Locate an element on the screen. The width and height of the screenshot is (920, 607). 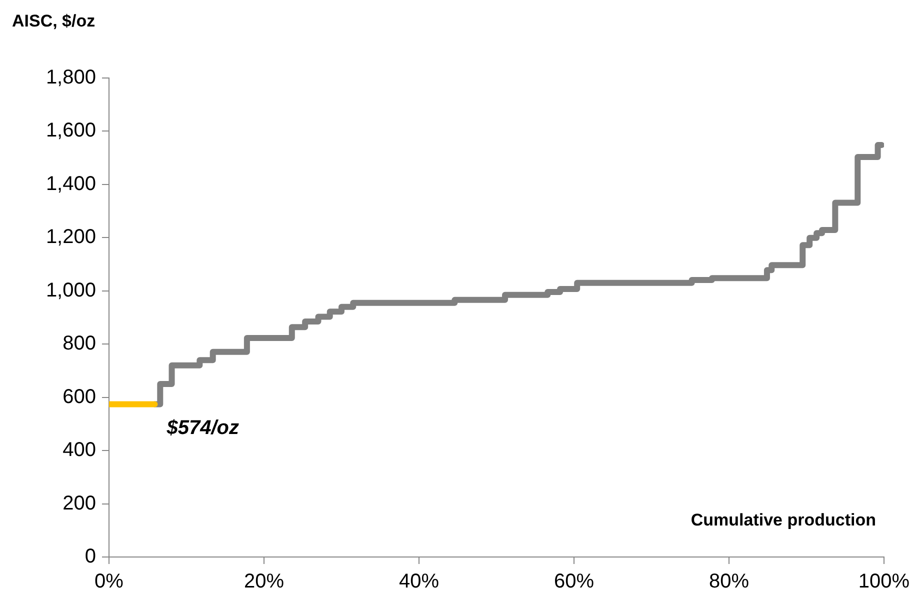
y-tick-label: 600 is located at coordinates (79, 397).